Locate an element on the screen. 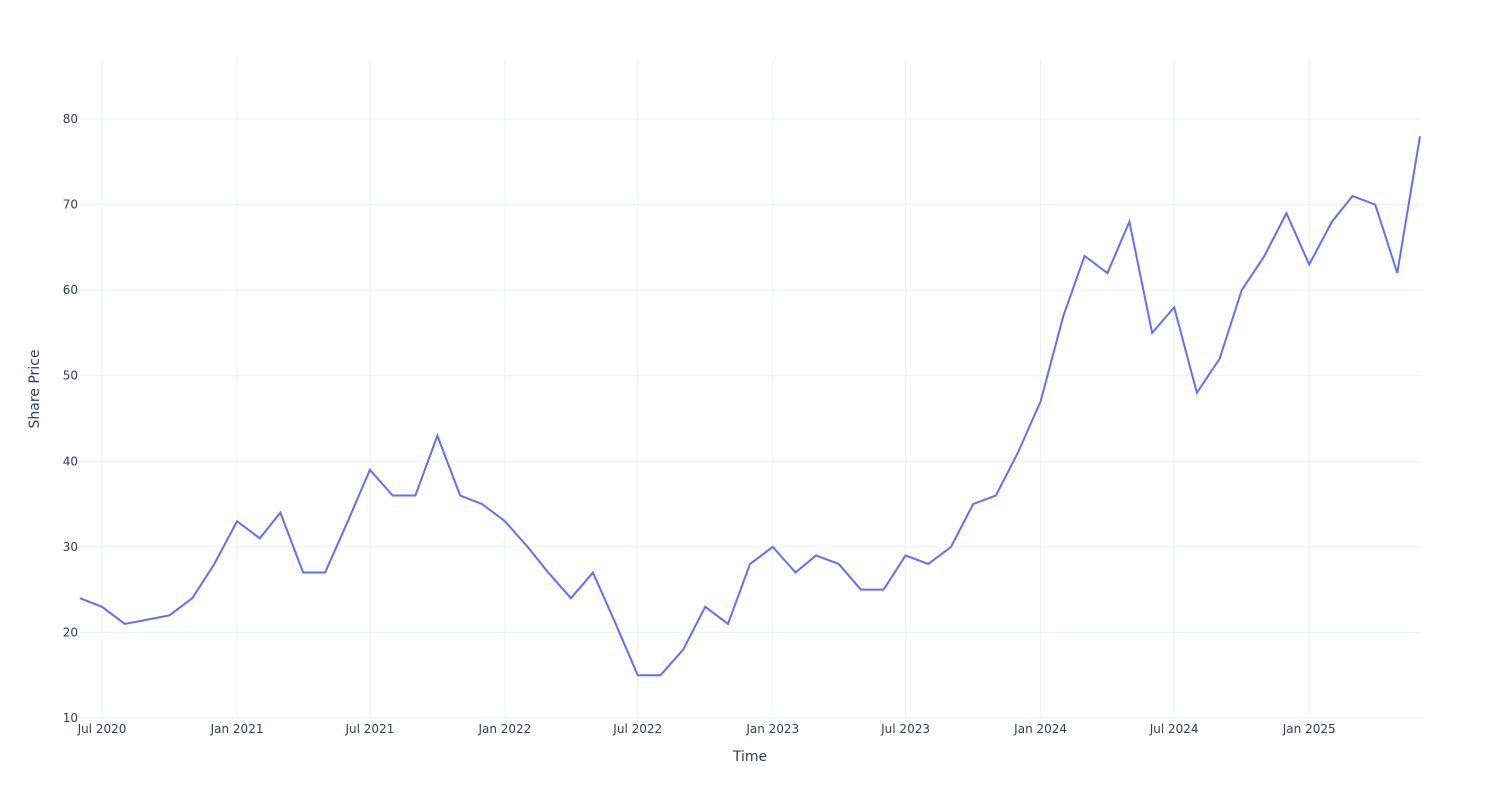 The image size is (1500, 800). y-tick-label: 40 is located at coordinates (70, 461).